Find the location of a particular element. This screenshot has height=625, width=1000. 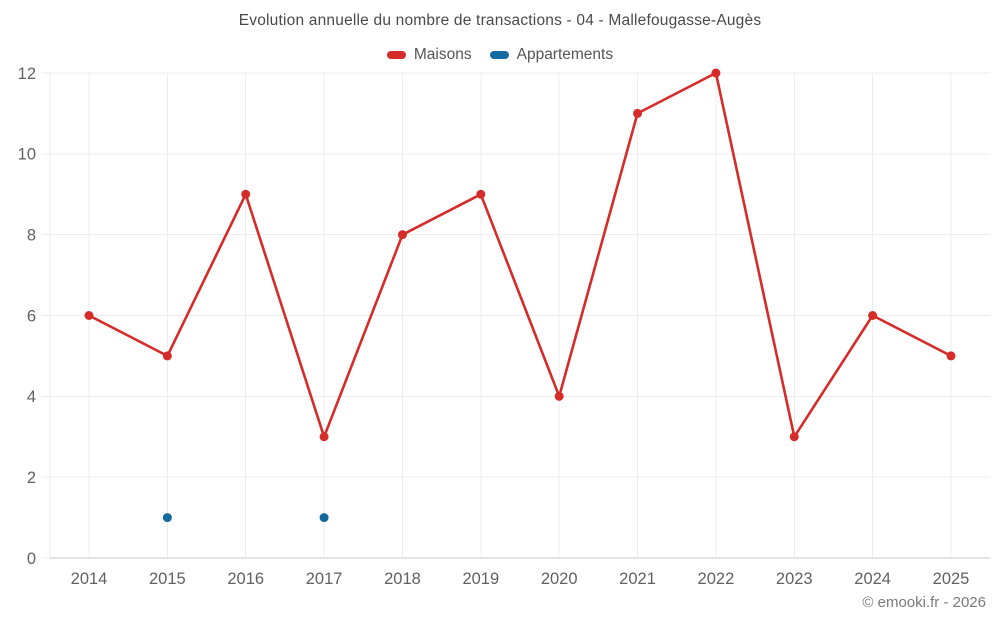

appartements-legend-swatch is located at coordinates (499, 55).